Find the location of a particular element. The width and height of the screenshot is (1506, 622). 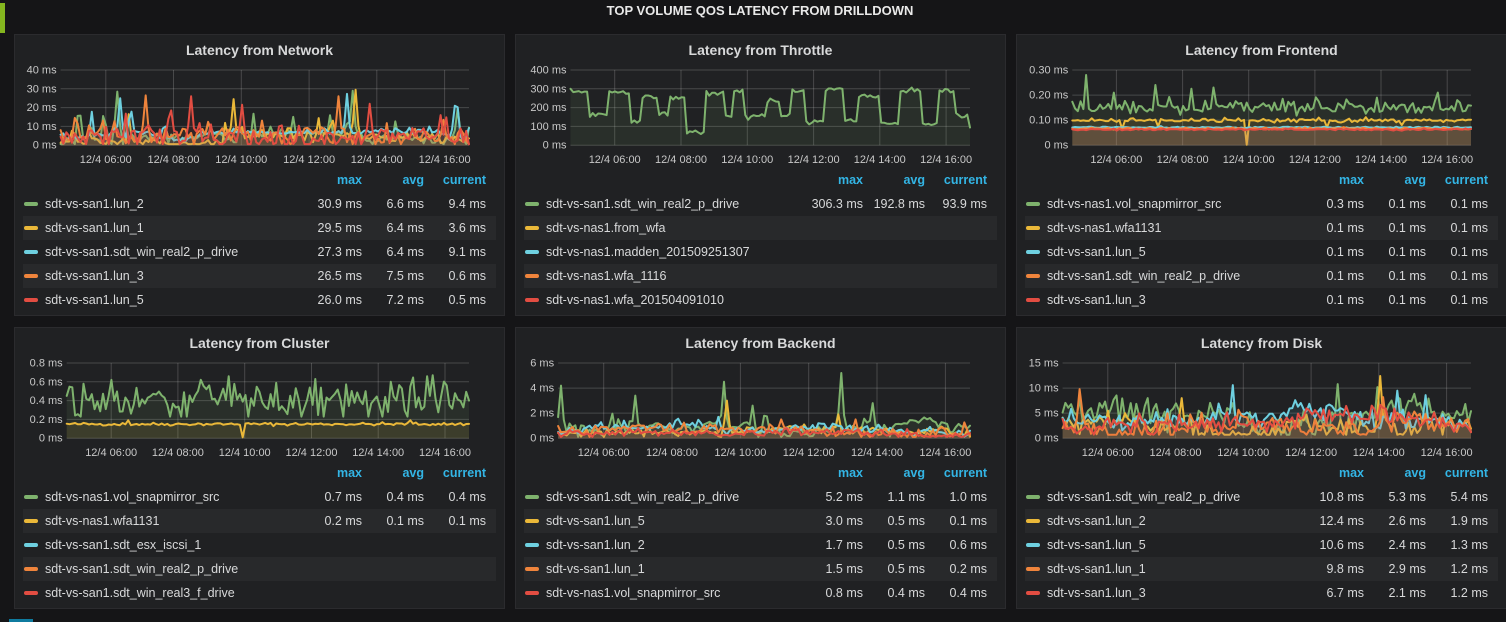

svg-text: 0.8 ms is located at coordinates (47, 364).